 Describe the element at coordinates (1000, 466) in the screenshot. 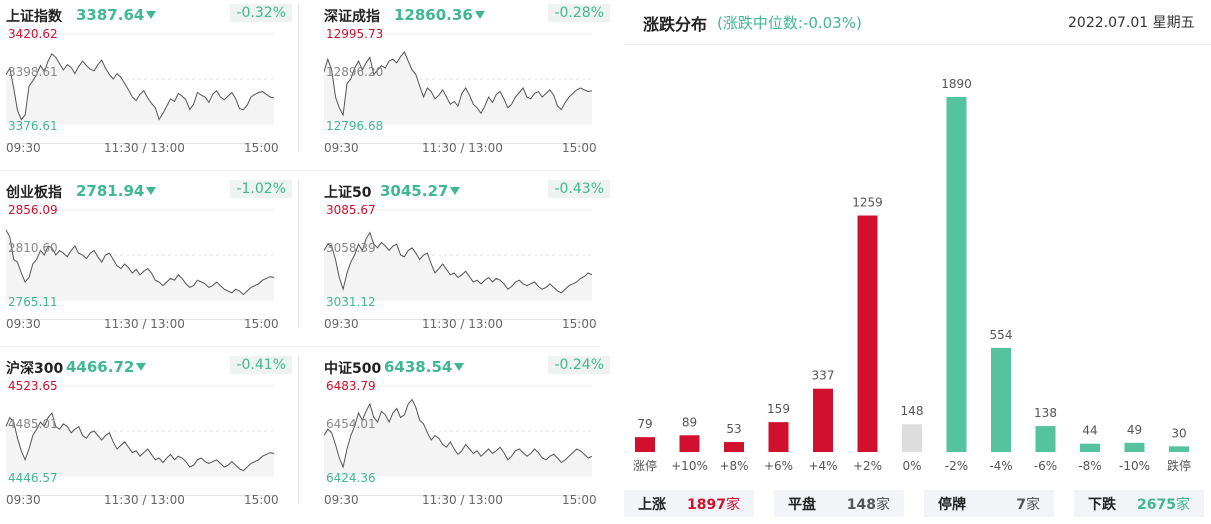

I see `bar-category-label: -4%` at that location.